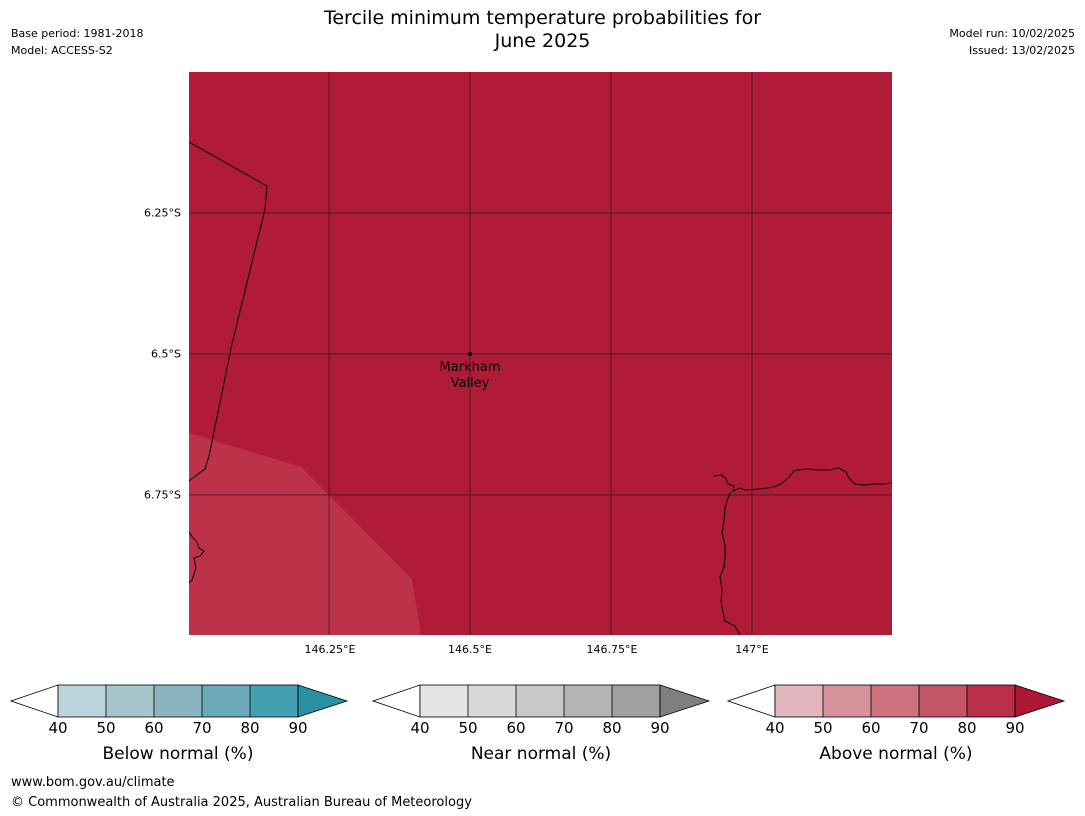 The width and height of the screenshot is (1085, 816). I want to click on lon-label-146-25: 146.25°E, so click(330, 649).